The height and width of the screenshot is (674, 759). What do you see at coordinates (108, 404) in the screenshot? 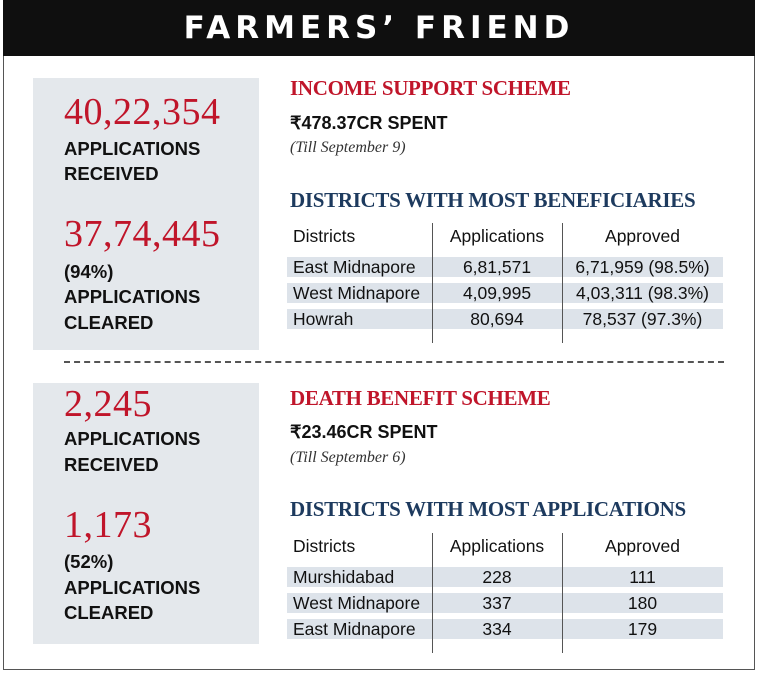
I see `death-received-count: 2,245` at bounding box center [108, 404].